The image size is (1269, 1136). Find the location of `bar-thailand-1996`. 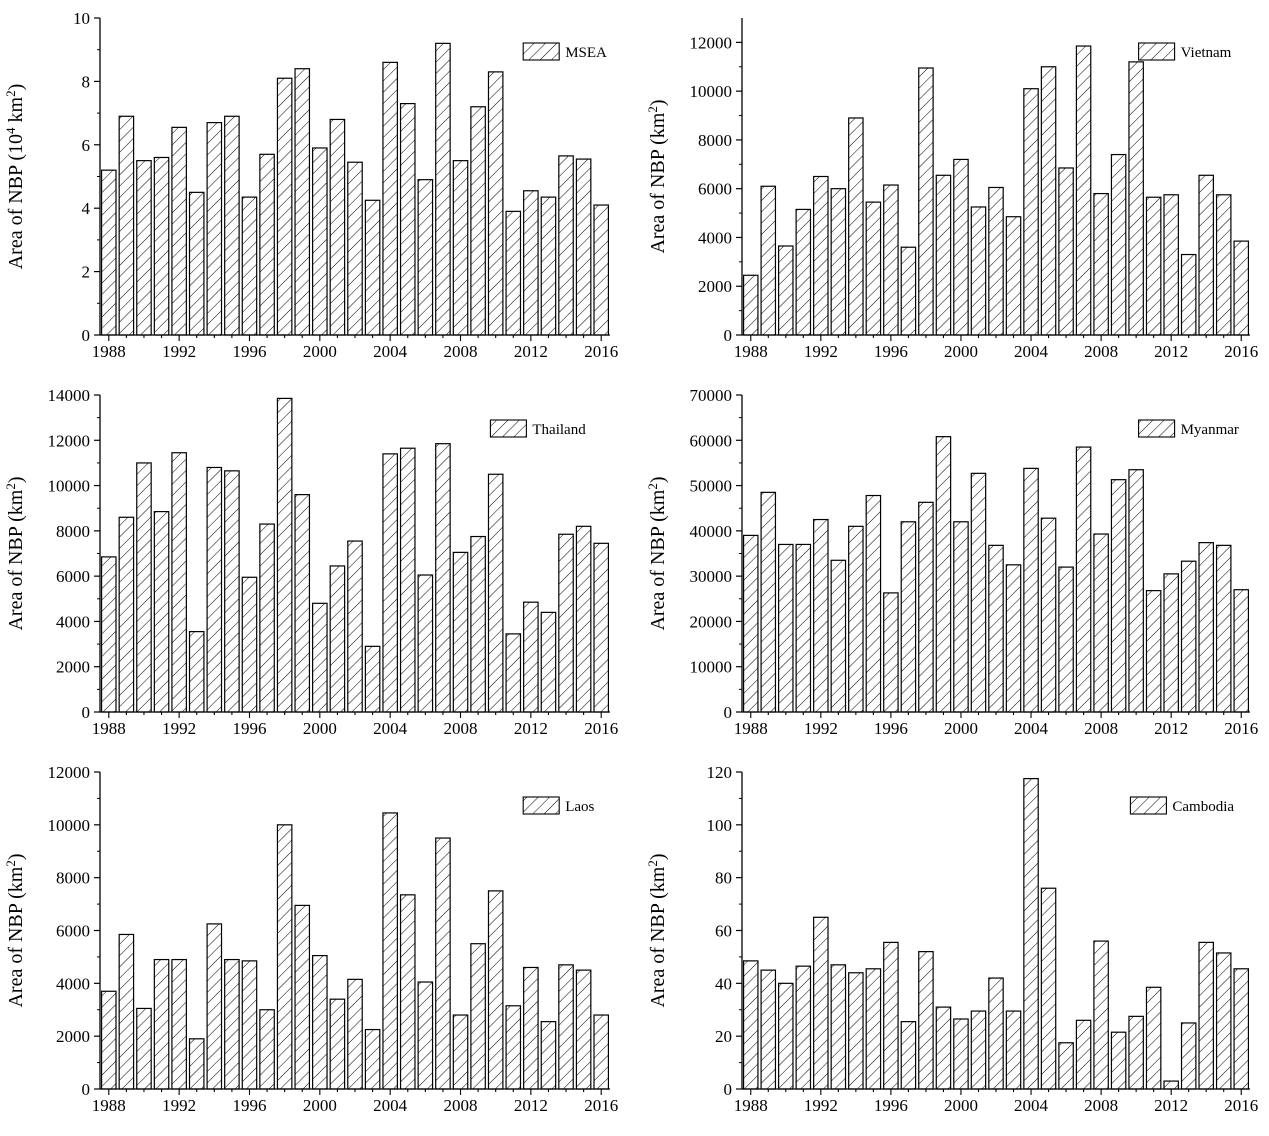

bar-thailand-1996 is located at coordinates (249, 644).